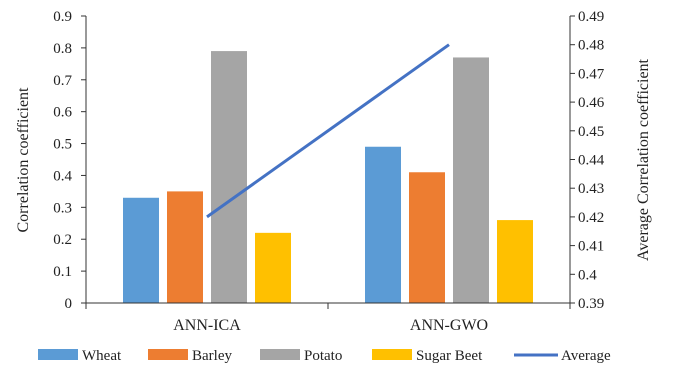  Describe the element at coordinates (62, 240) in the screenshot. I see `y-tick-label: 0.2` at that location.